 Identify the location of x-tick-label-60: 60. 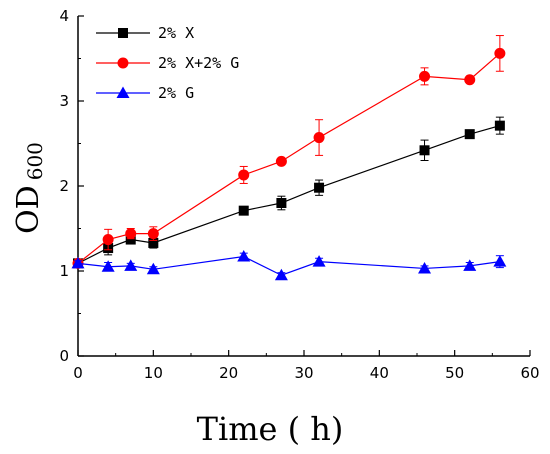
(529, 373).